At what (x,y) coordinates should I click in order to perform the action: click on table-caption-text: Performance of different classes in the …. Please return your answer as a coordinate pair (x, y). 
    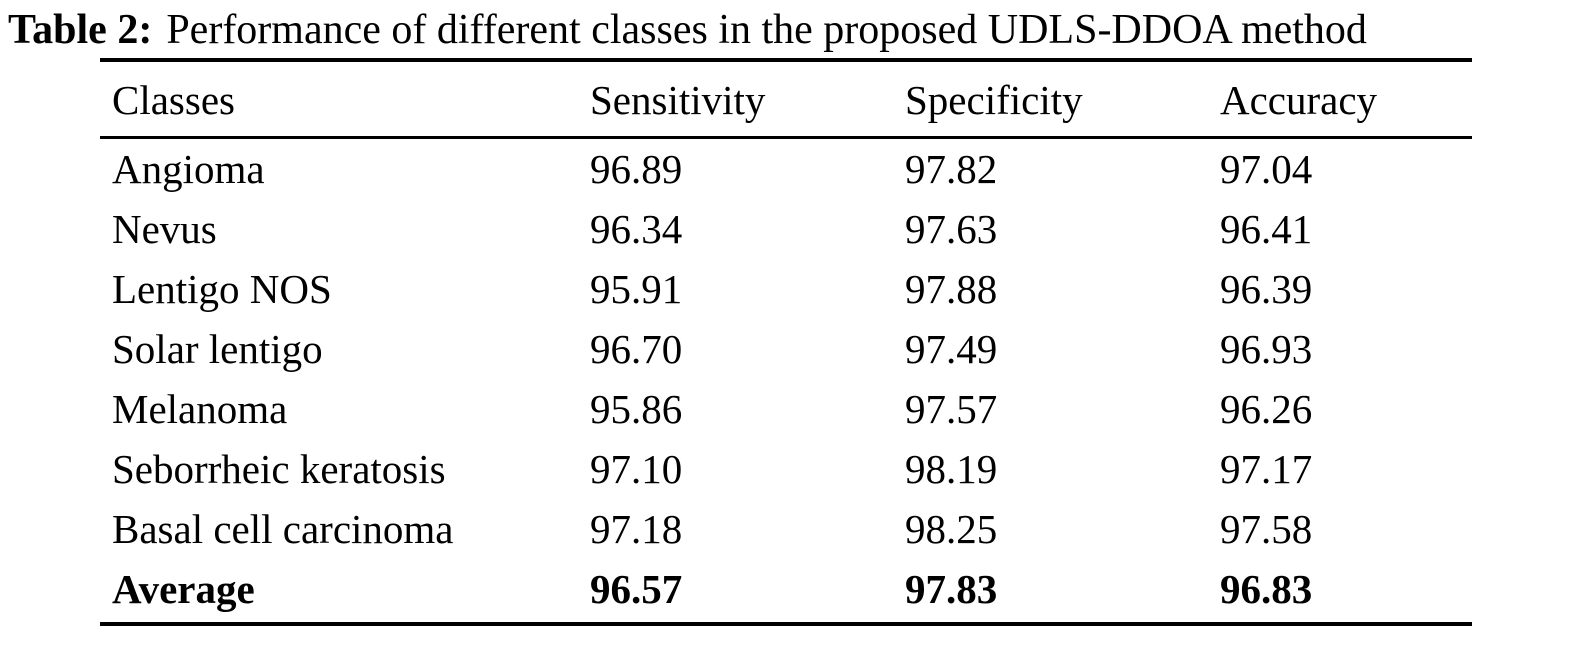
    Looking at the image, I should click on (766, 30).